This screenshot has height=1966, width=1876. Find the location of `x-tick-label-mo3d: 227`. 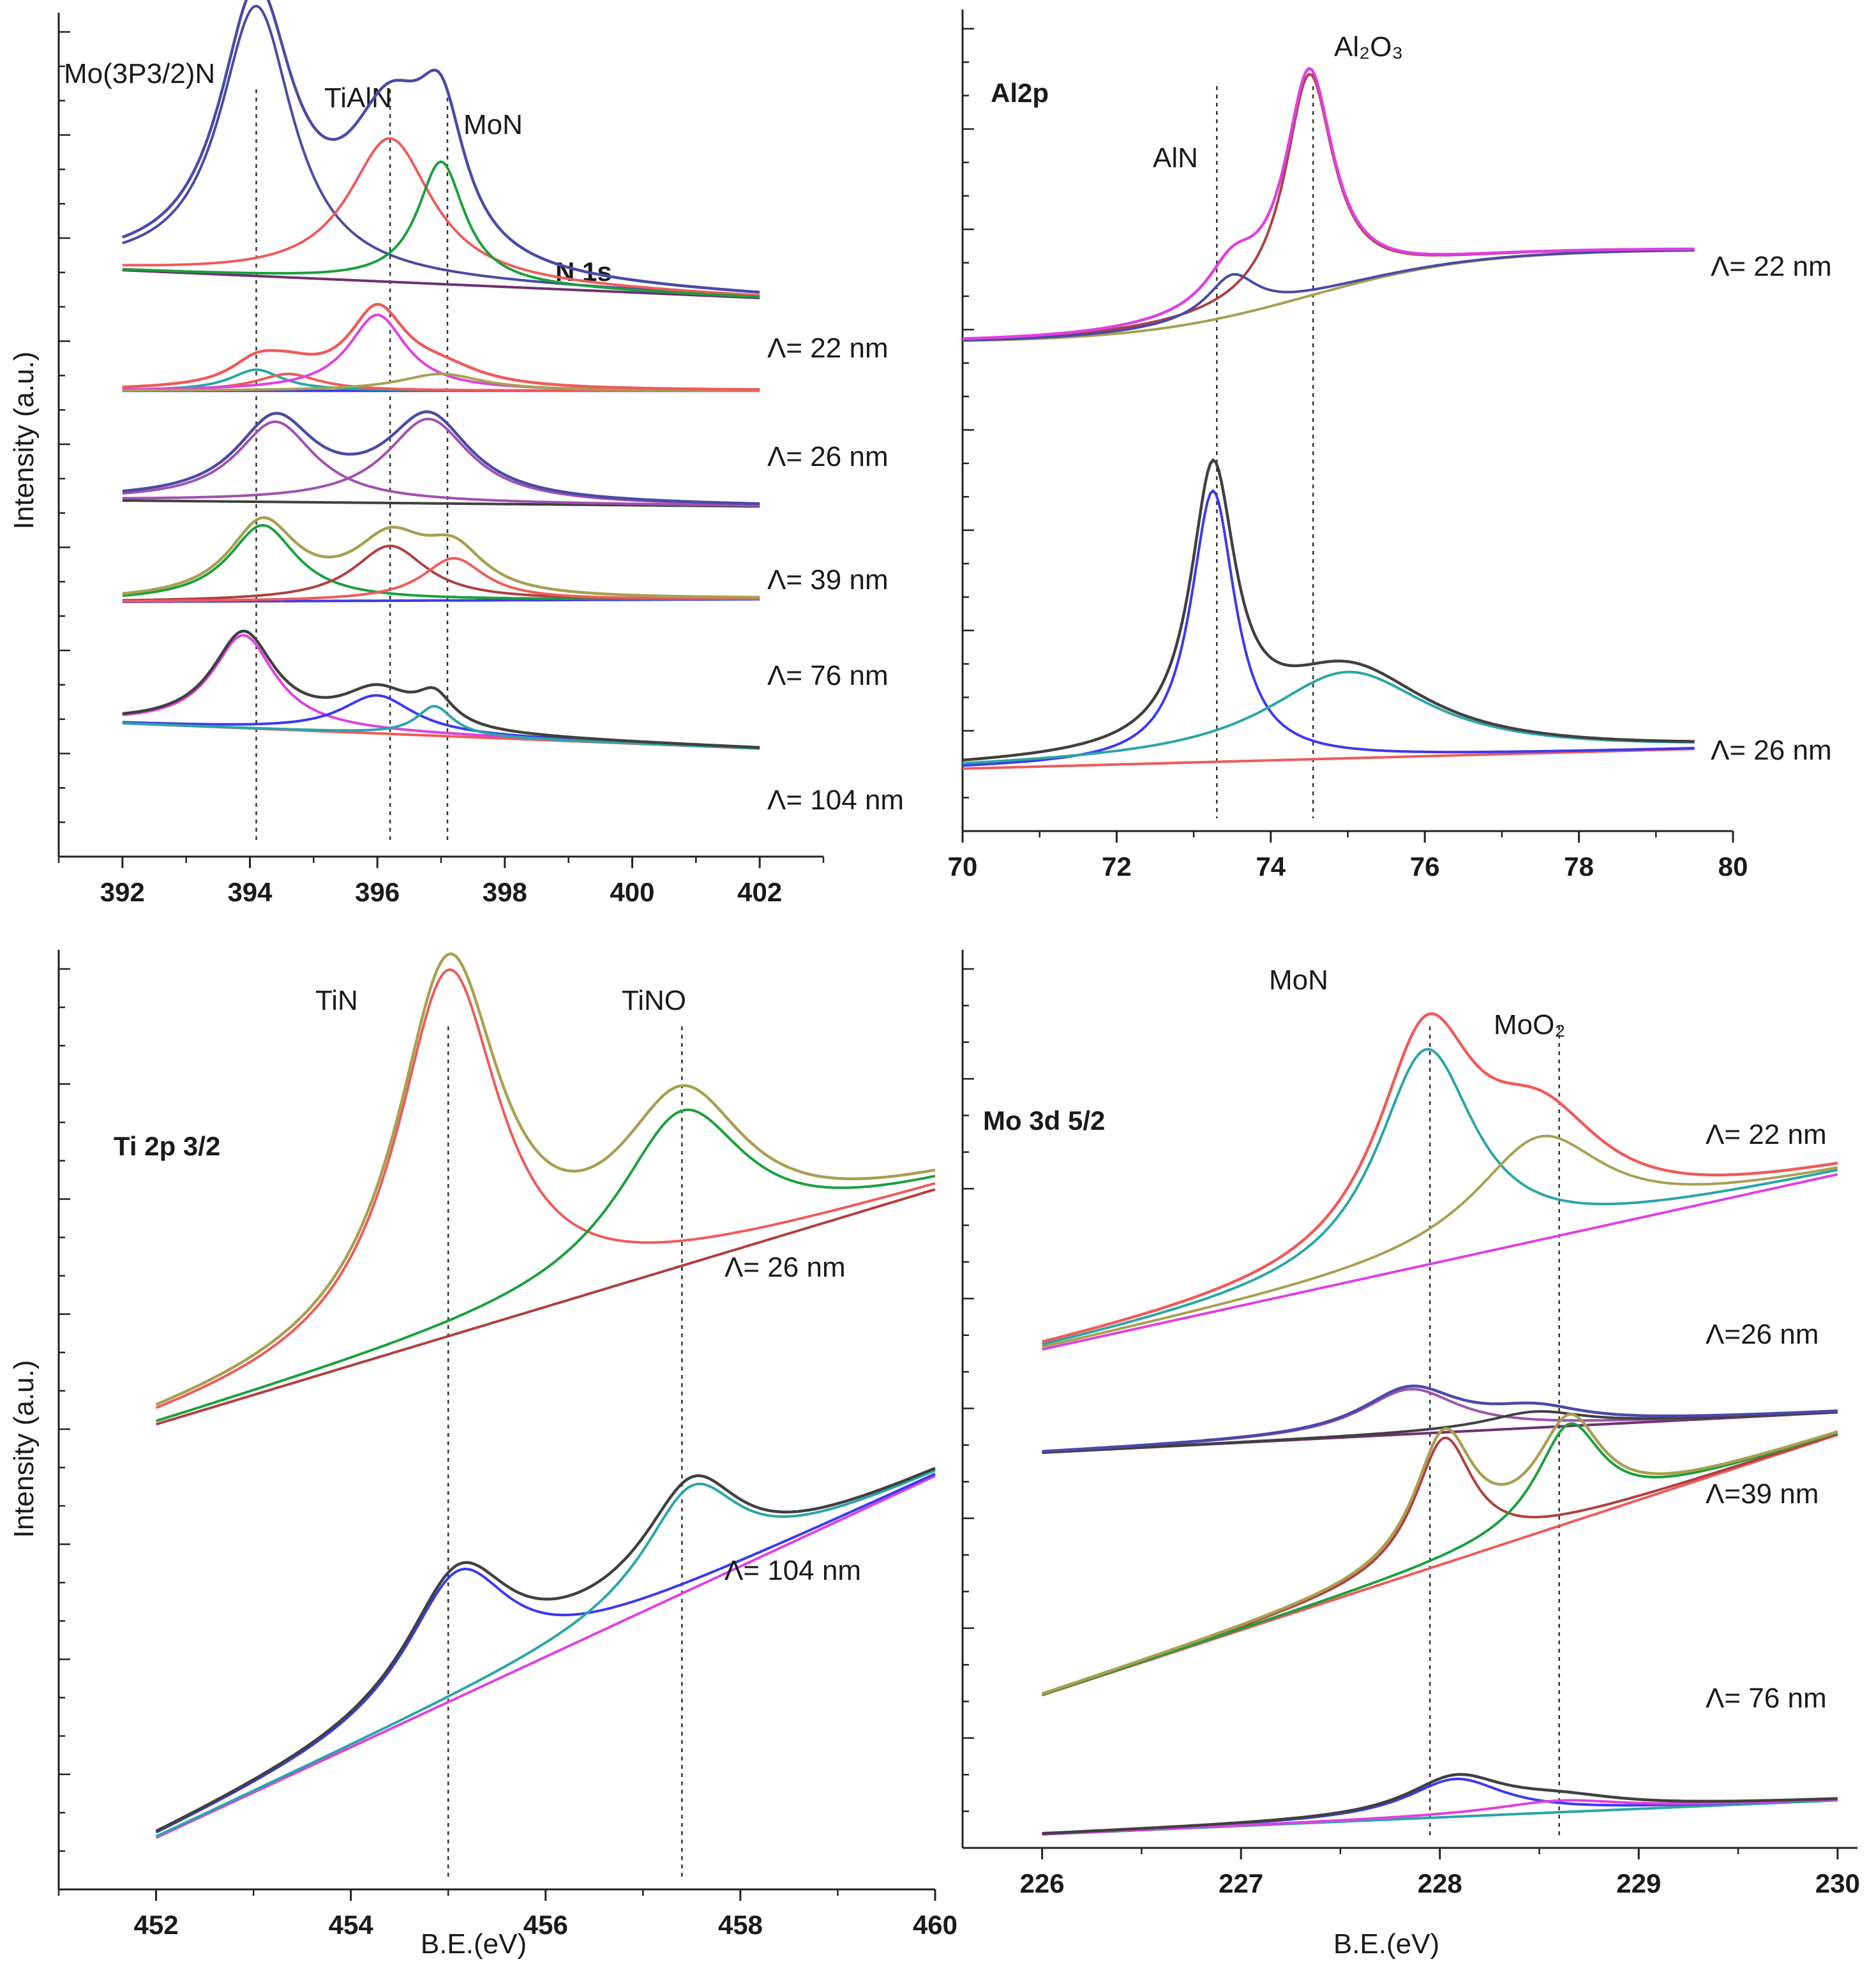

x-tick-label-mo3d: 227 is located at coordinates (1241, 1883).